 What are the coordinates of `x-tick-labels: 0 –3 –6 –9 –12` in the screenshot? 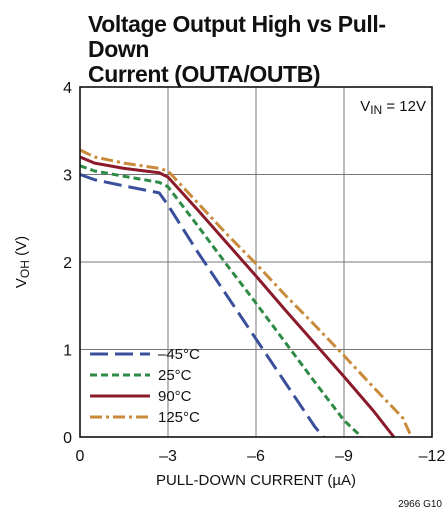 It's located at (261, 456).